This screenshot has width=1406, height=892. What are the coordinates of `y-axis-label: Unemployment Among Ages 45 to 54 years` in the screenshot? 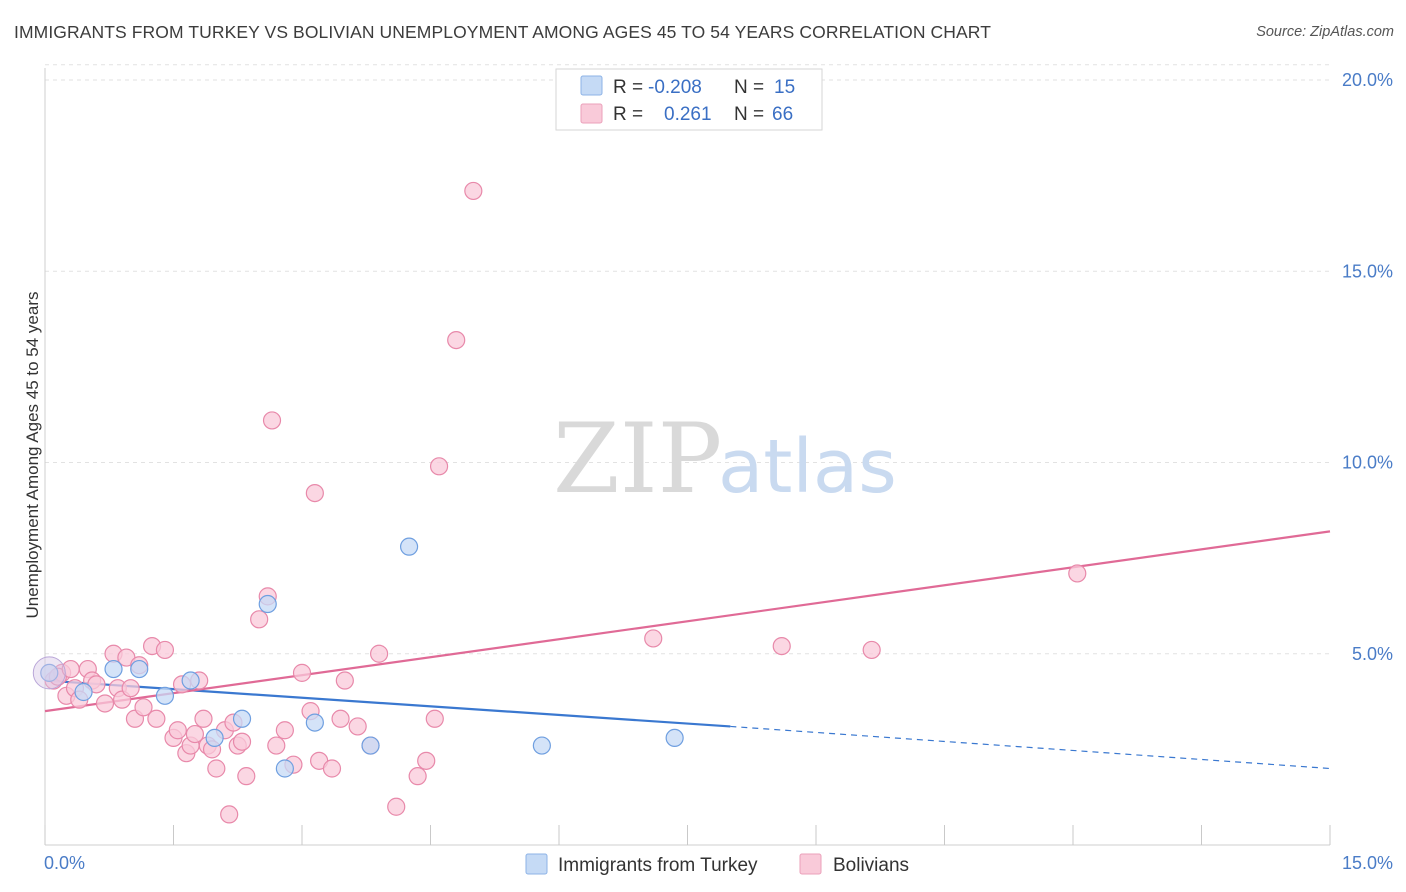 It's located at (32, 455).